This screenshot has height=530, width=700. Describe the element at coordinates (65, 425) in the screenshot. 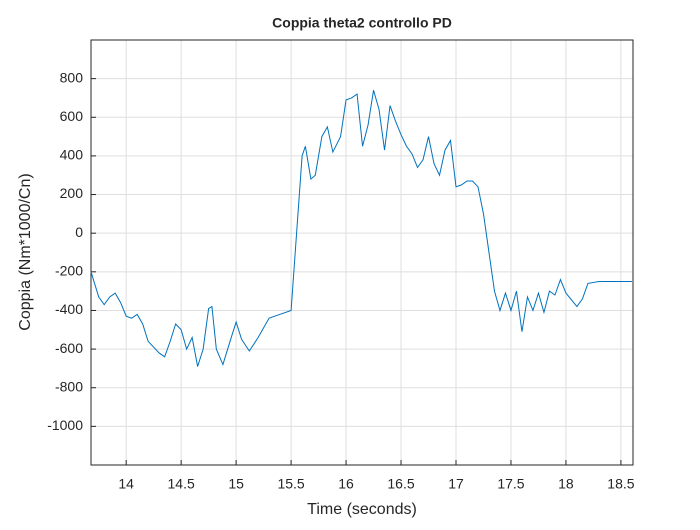

I see `y-tick-label: -1000` at that location.